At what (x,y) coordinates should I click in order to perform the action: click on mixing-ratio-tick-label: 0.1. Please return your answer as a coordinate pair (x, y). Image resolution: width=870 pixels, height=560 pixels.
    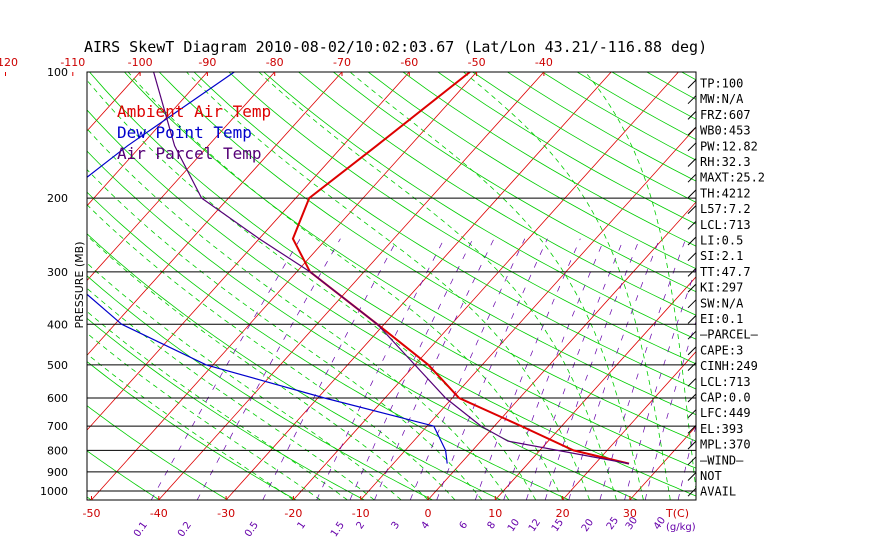
    Looking at the image, I should click on (141, 529).